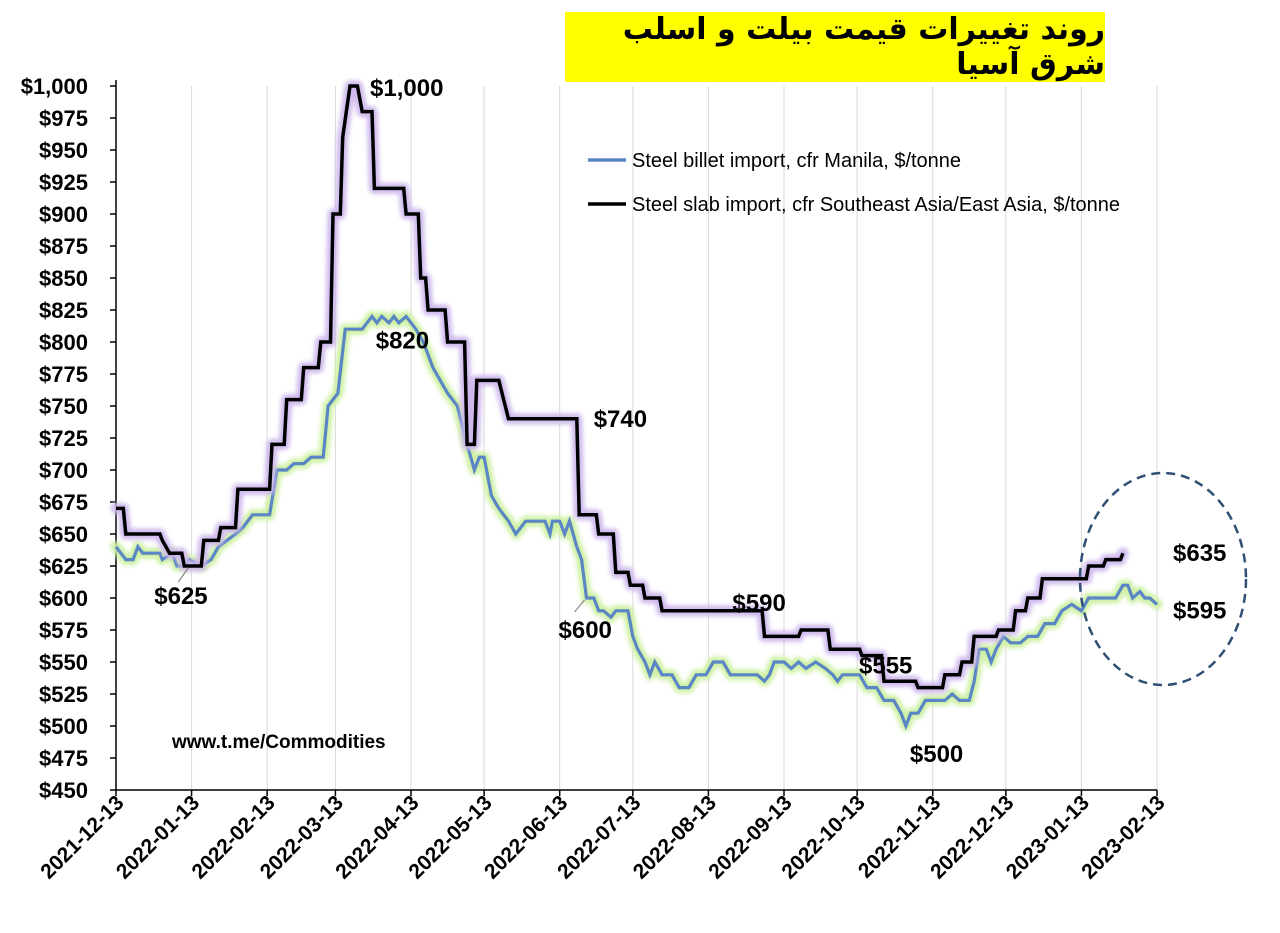 This screenshot has width=1280, height=933. I want to click on y-tick-label-450: $450, so click(63, 790).